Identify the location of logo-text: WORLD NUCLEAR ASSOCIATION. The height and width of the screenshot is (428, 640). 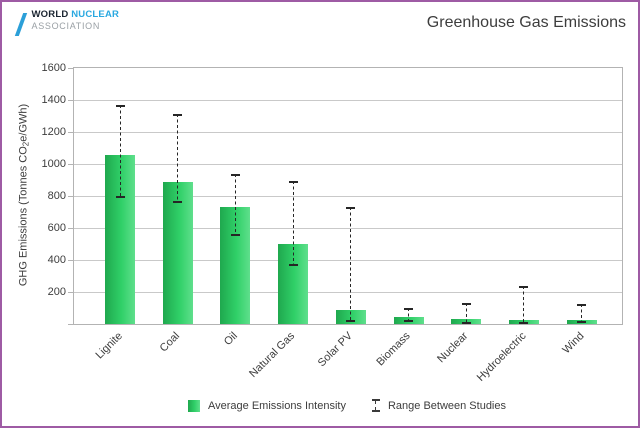
(75, 21).